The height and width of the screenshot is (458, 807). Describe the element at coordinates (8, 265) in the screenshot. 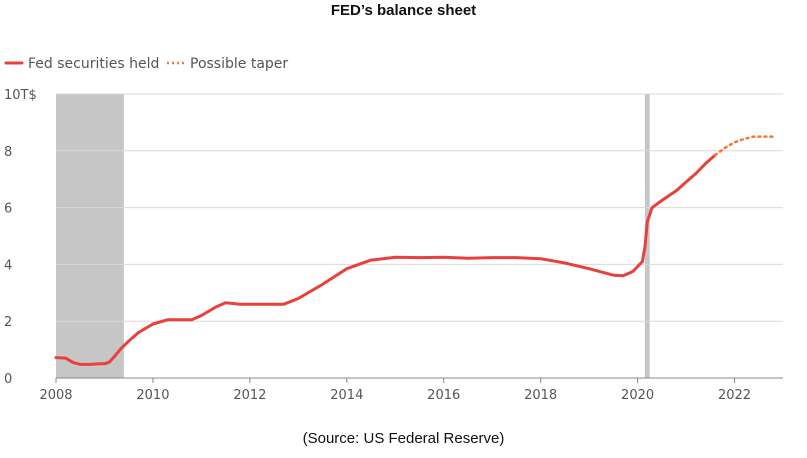

I see `y-tick-label: 4` at that location.